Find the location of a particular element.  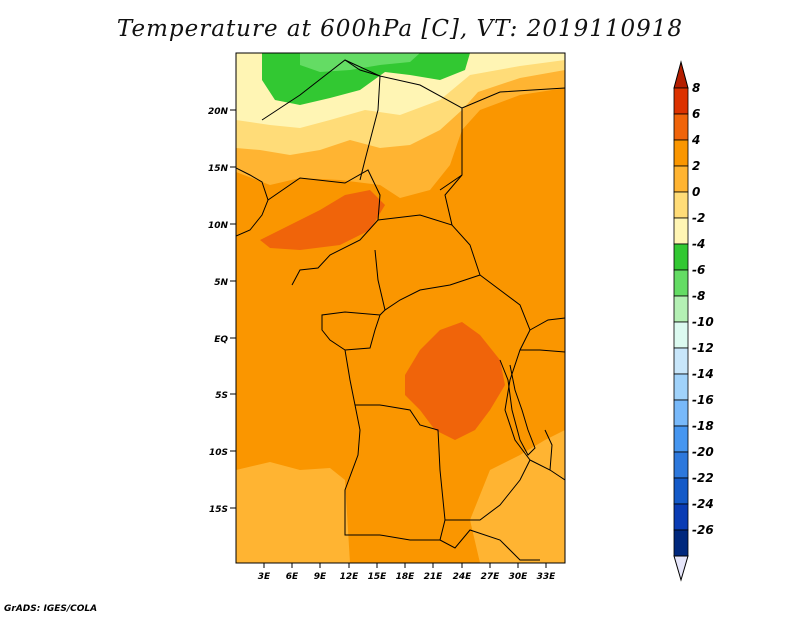

longitude-labels: 3E 6E 9E 12E 15E 18E 21E 24E 27E 30E 33E is located at coordinates (407, 577).